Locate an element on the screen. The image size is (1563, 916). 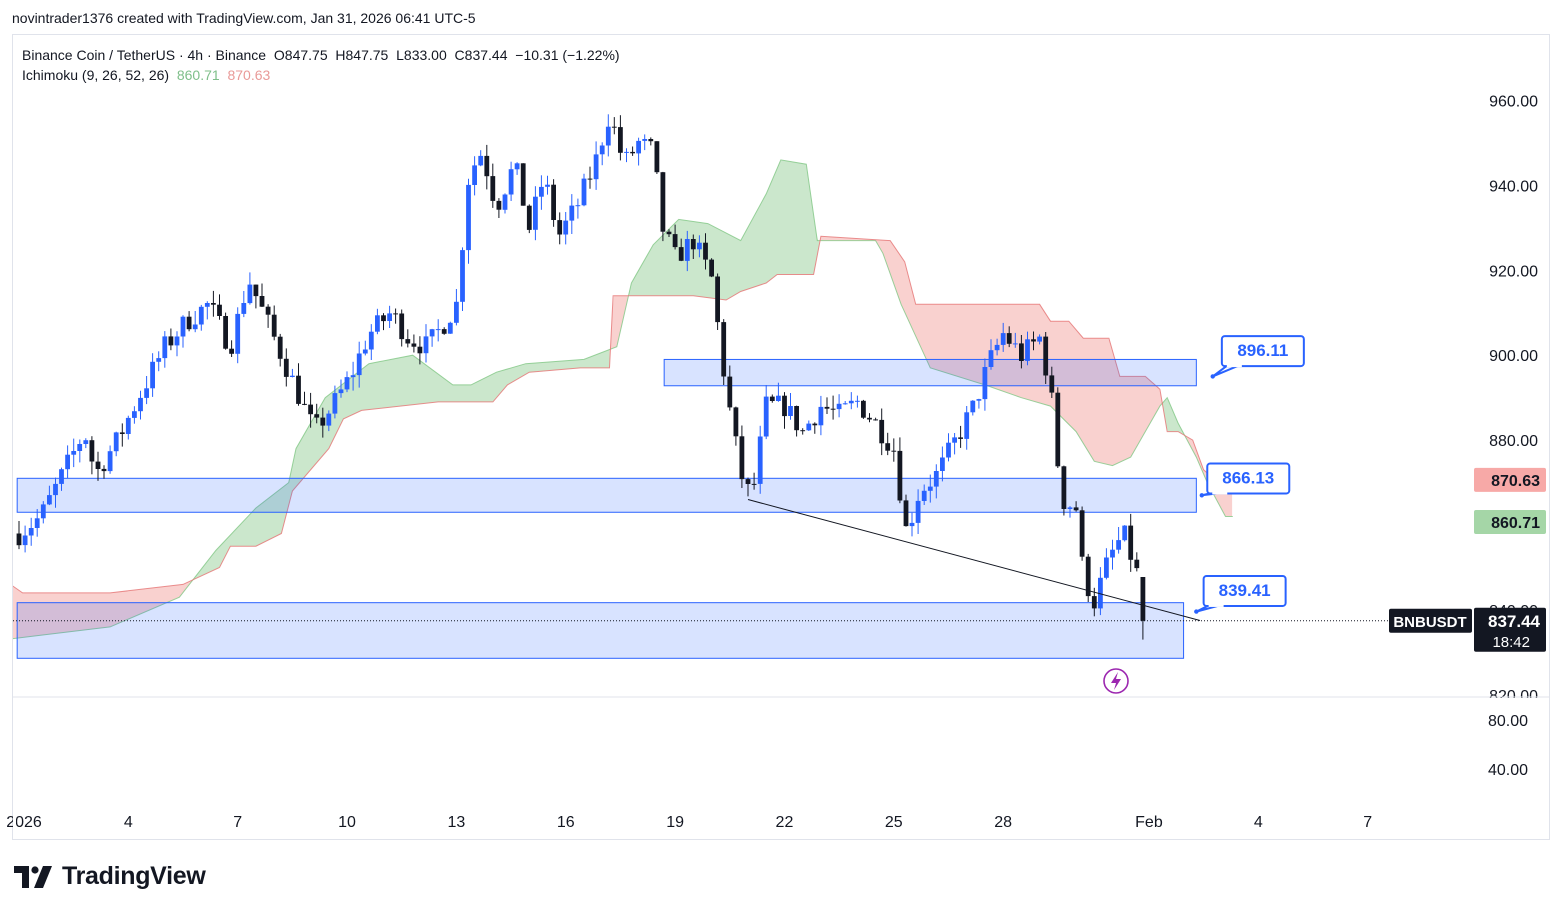
time-axis-tick: 25 is located at coordinates (894, 822).